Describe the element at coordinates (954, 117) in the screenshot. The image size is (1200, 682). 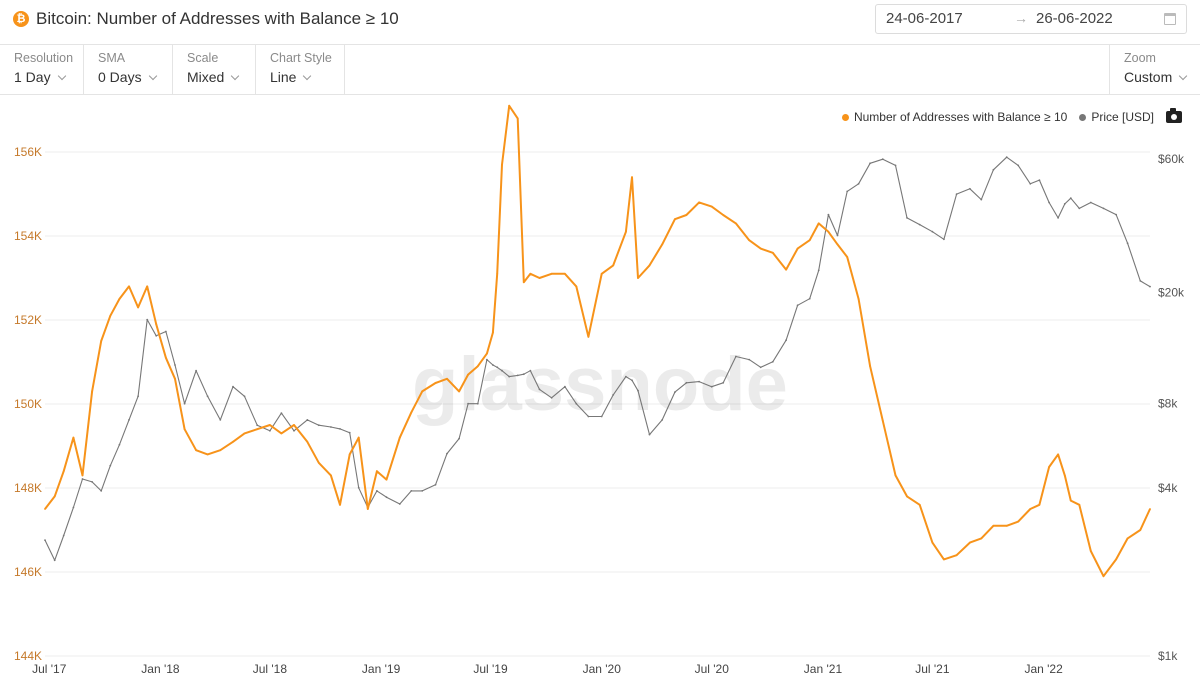
I see `legend-item-addresses: Number of Addresses with Balance ≥ 10` at that location.